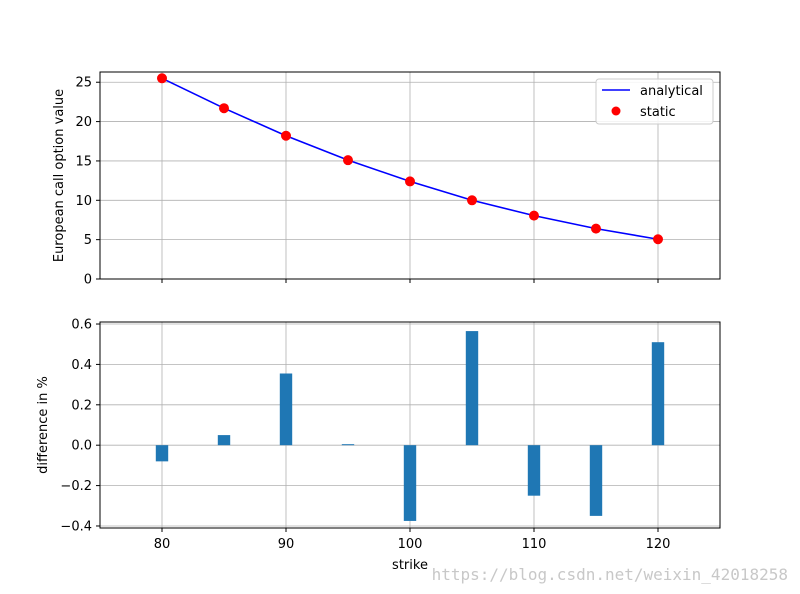 This screenshot has width=800, height=594. I want to click on bottom-ytick-label: 0.4, so click(81, 365).